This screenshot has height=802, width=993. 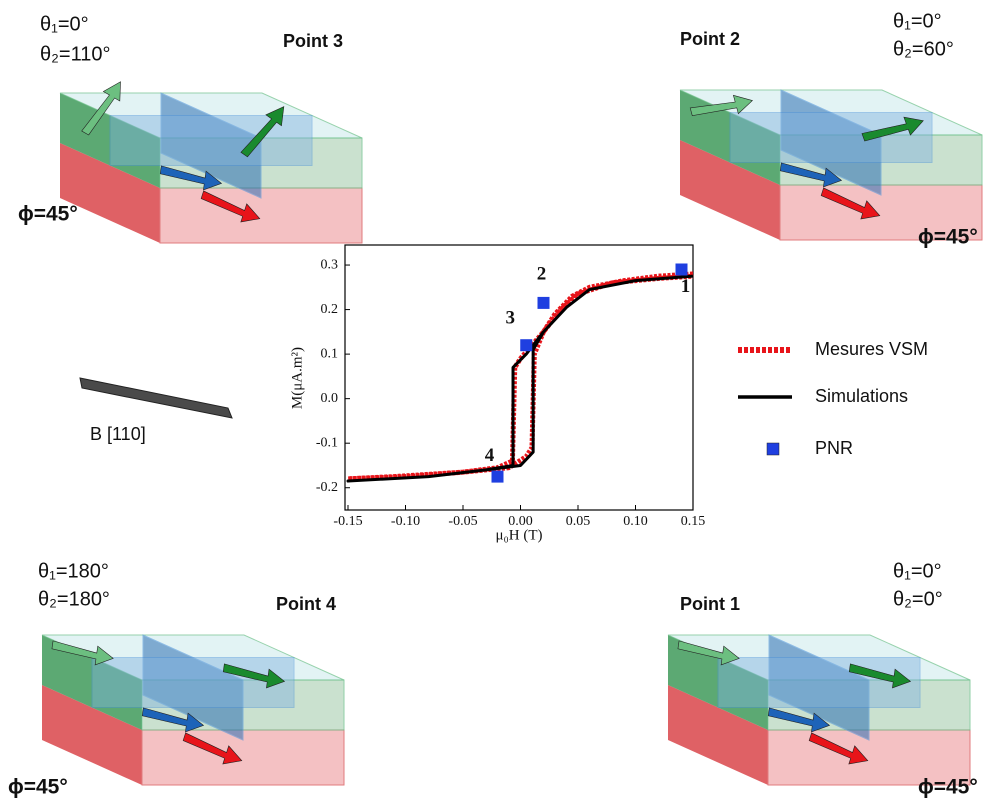 What do you see at coordinates (73, 571) in the screenshot?
I see `theta-1: θ₁=180°` at bounding box center [73, 571].